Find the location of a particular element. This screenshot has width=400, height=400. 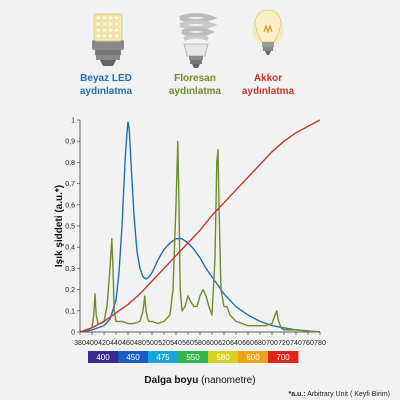

footnote-bold: *a.u.: is located at coordinates (296, 394).